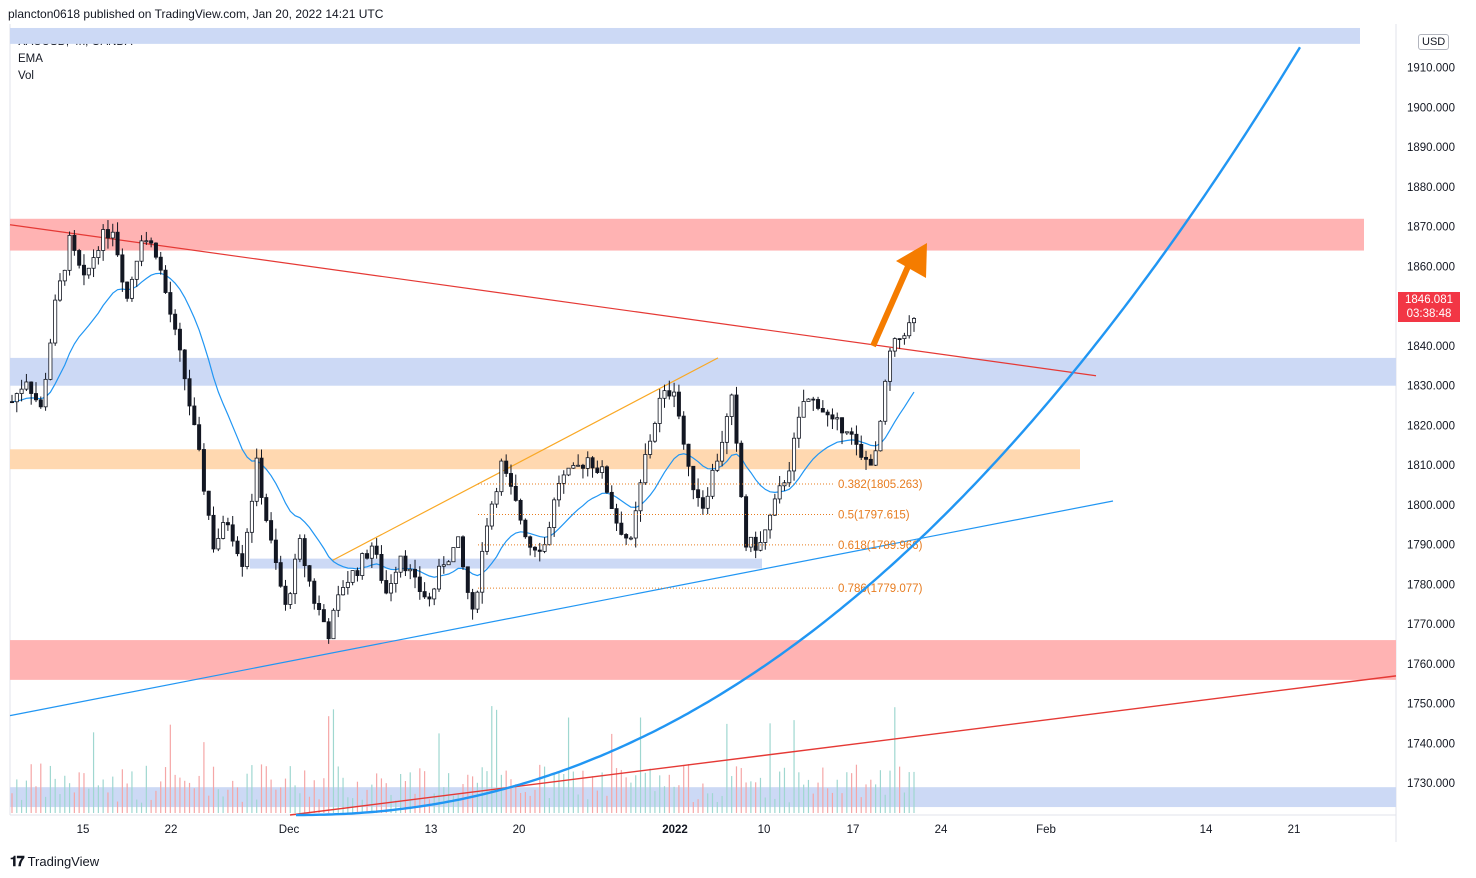 The width and height of the screenshot is (1476, 878). What do you see at coordinates (898, 295) in the screenshot?
I see `breakout-arrow` at bounding box center [898, 295].